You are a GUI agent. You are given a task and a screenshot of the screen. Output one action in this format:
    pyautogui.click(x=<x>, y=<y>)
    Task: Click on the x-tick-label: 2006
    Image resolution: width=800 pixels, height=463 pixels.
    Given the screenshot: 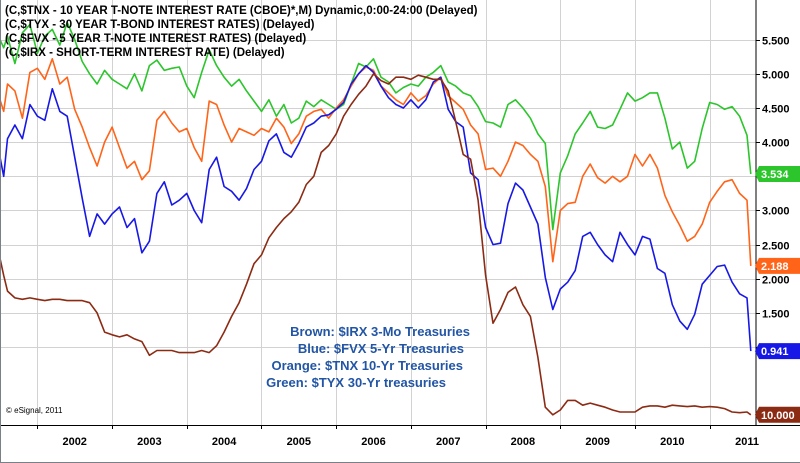 What is the action you would take?
    pyautogui.click(x=373, y=442)
    